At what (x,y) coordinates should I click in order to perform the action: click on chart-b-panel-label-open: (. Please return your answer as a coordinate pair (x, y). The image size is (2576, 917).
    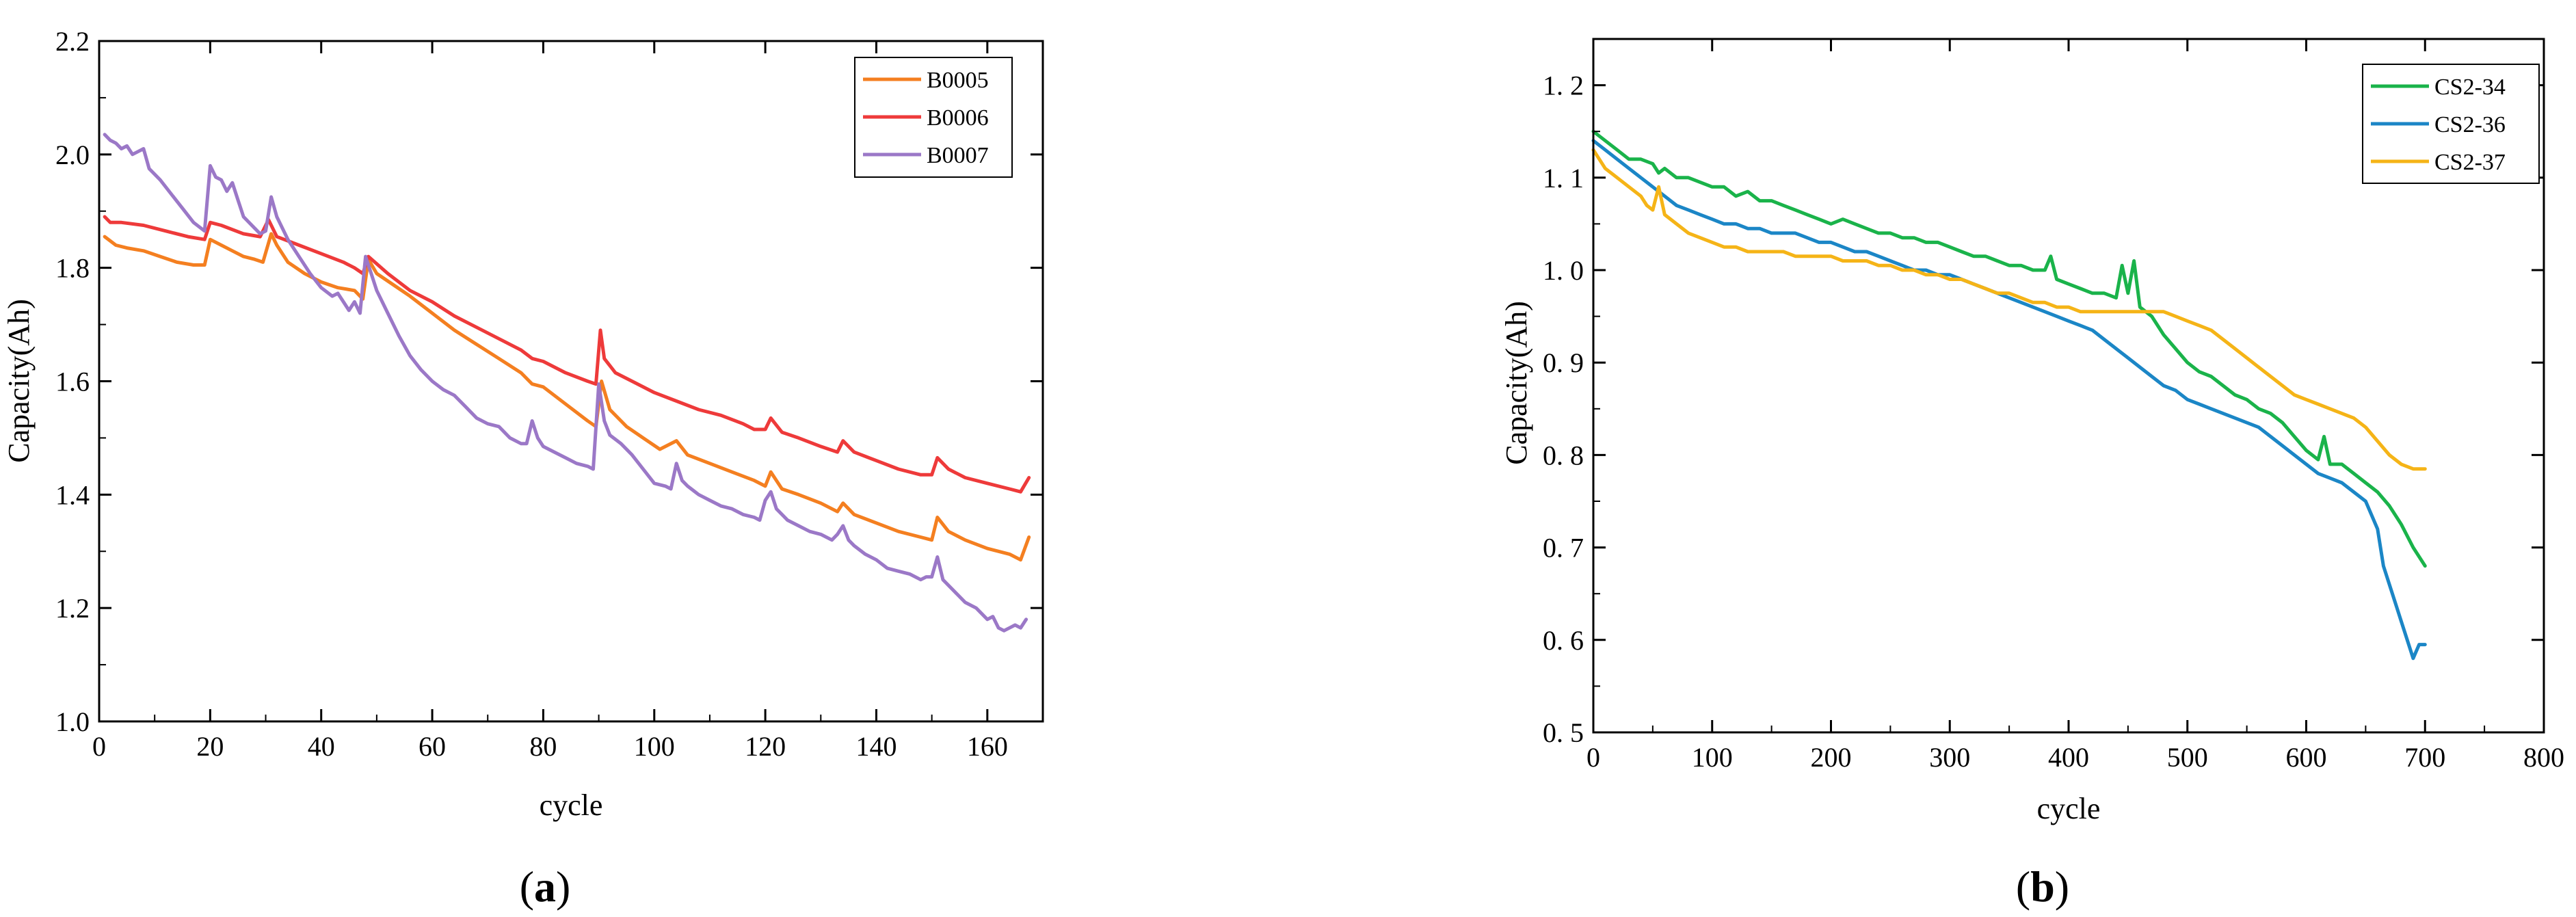
    Looking at the image, I should click on (2023, 886).